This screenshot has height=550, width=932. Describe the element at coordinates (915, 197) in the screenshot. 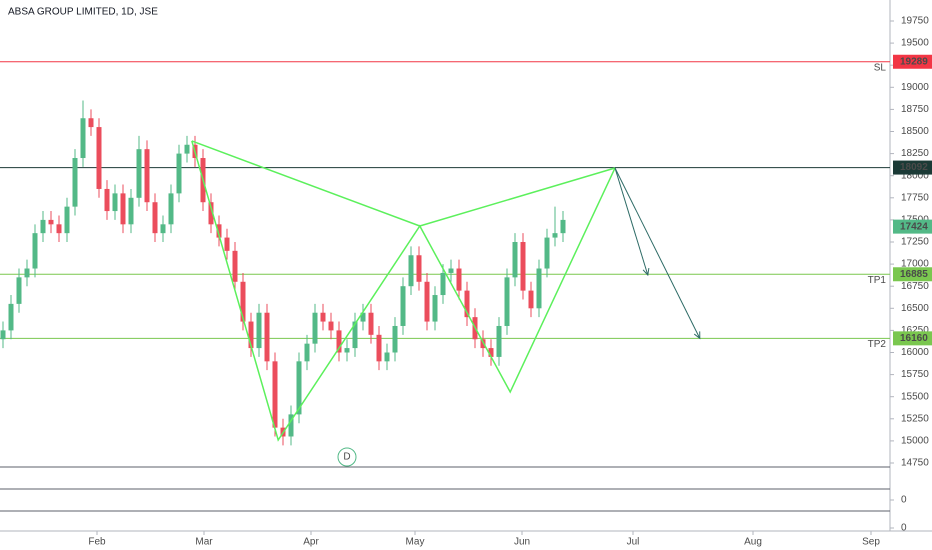

I see `y-tick-label: 17750` at that location.